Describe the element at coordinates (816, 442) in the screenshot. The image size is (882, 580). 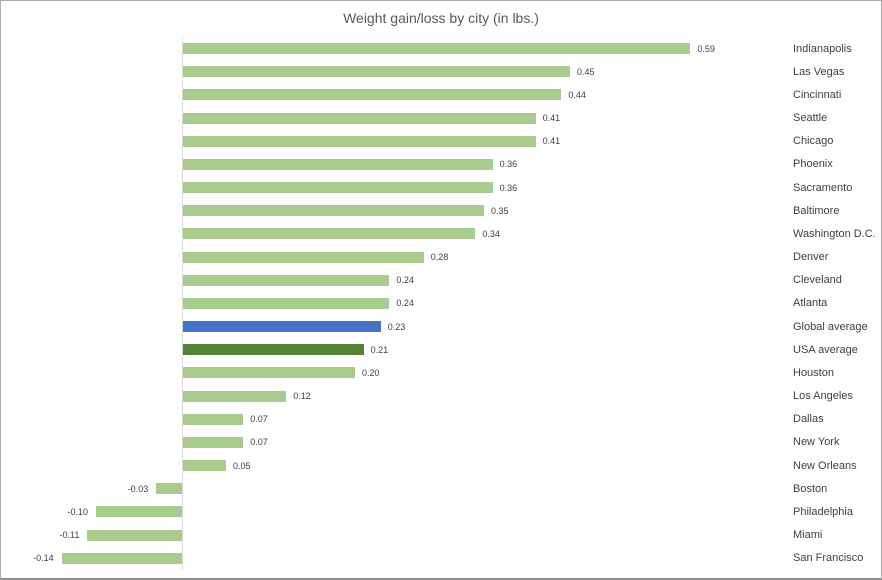
I see `category-label: New York` at that location.